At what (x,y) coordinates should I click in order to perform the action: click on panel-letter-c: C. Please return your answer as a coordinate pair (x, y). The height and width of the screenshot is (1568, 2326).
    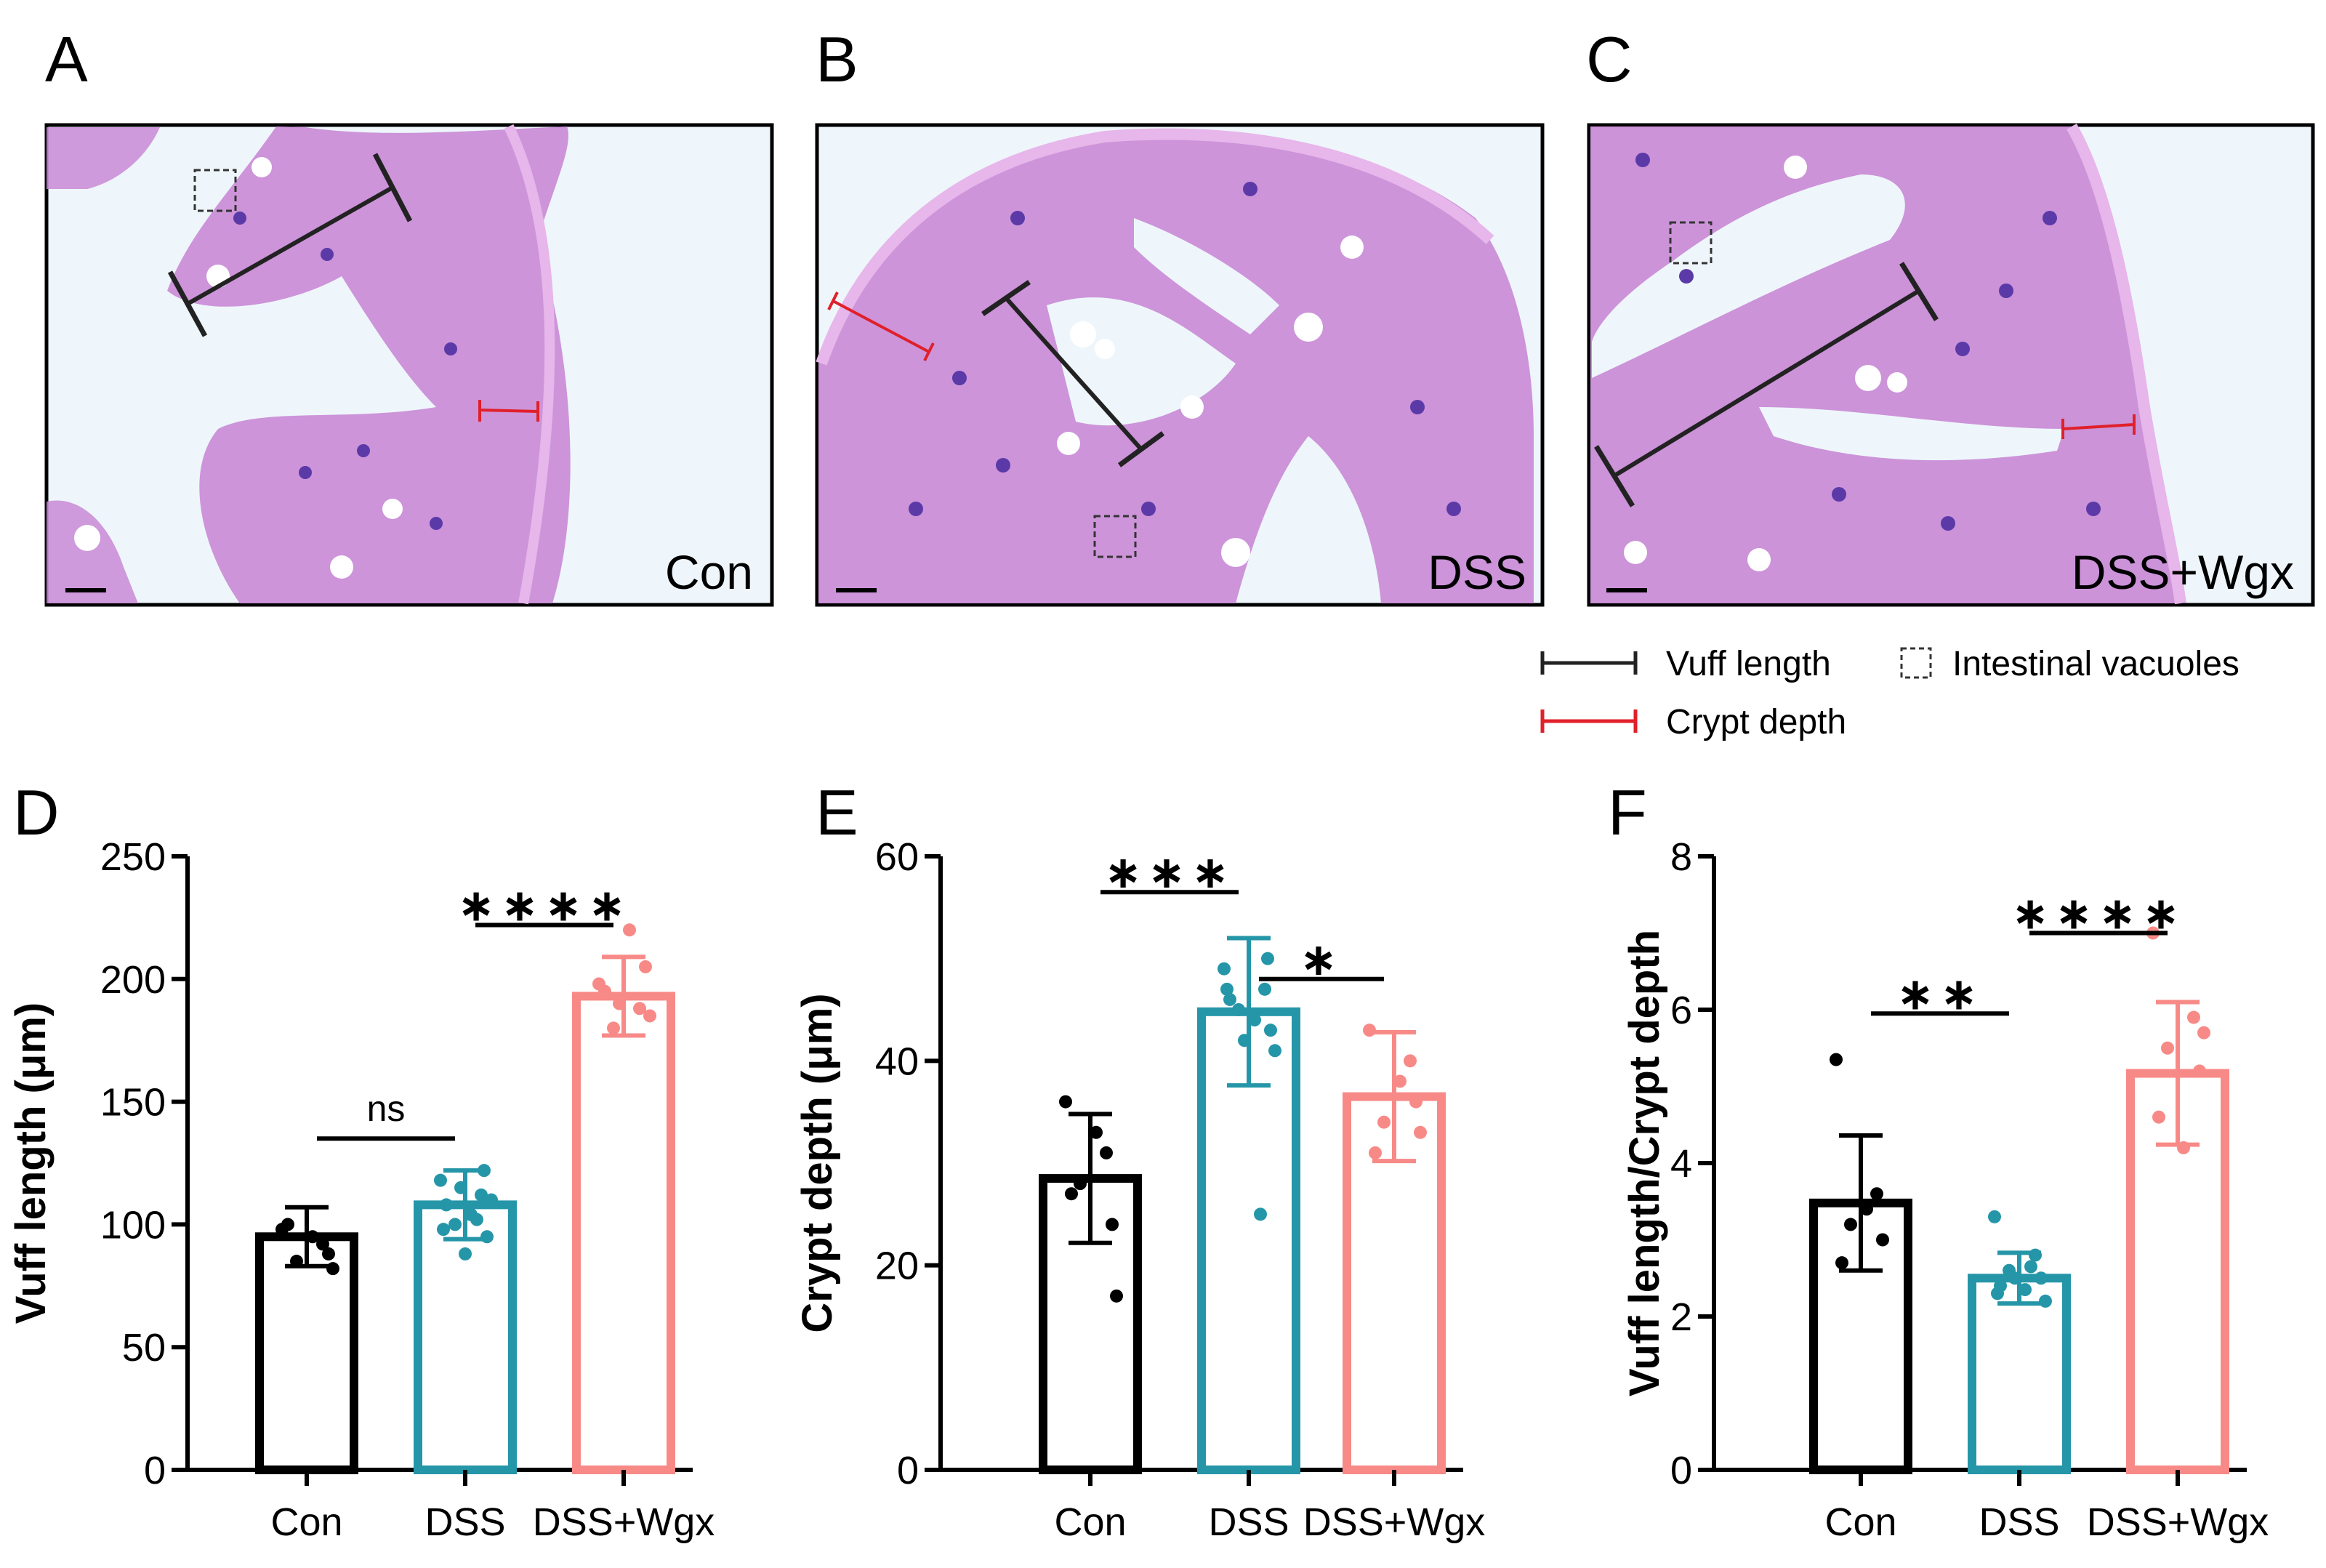
    Looking at the image, I should click on (1609, 59).